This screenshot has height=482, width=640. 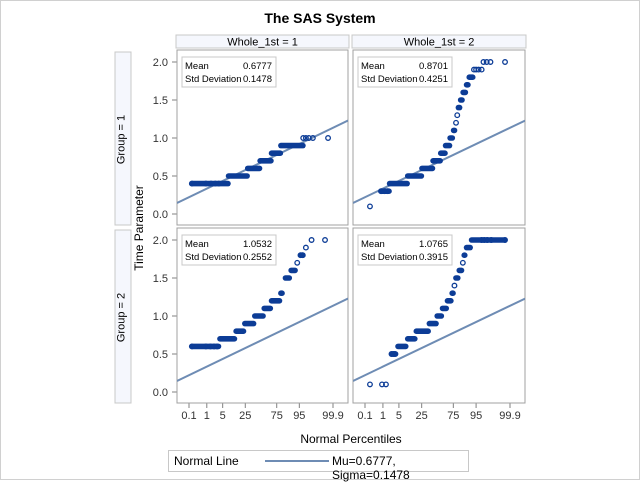 What do you see at coordinates (422, 416) in the screenshot?
I see `x-tick-label: 25` at bounding box center [422, 416].